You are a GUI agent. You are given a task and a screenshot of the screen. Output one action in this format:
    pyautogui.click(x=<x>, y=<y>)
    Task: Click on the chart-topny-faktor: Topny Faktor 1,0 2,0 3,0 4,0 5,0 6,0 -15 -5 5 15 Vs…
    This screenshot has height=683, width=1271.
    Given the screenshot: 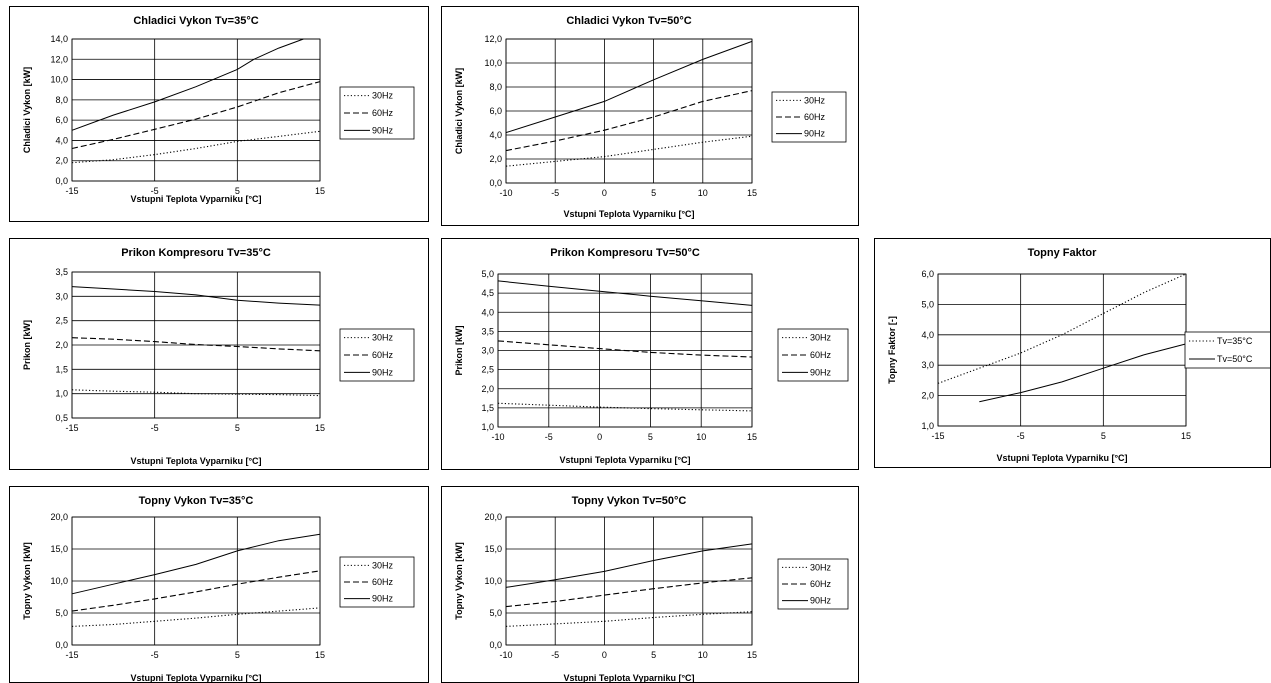 What is the action you would take?
    pyautogui.click(x=1072, y=353)
    